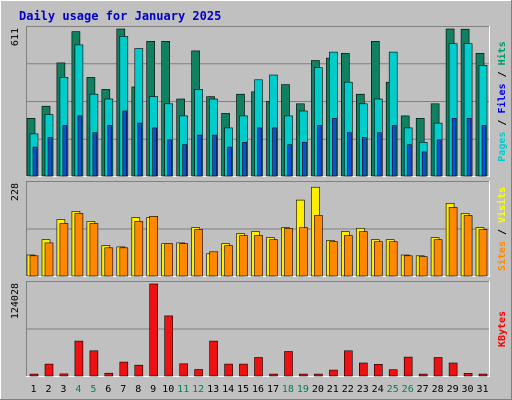 This screenshot has width=512, height=400. Describe the element at coordinates (228, 389) in the screenshot. I see `x-tick-day-14: 14` at that location.